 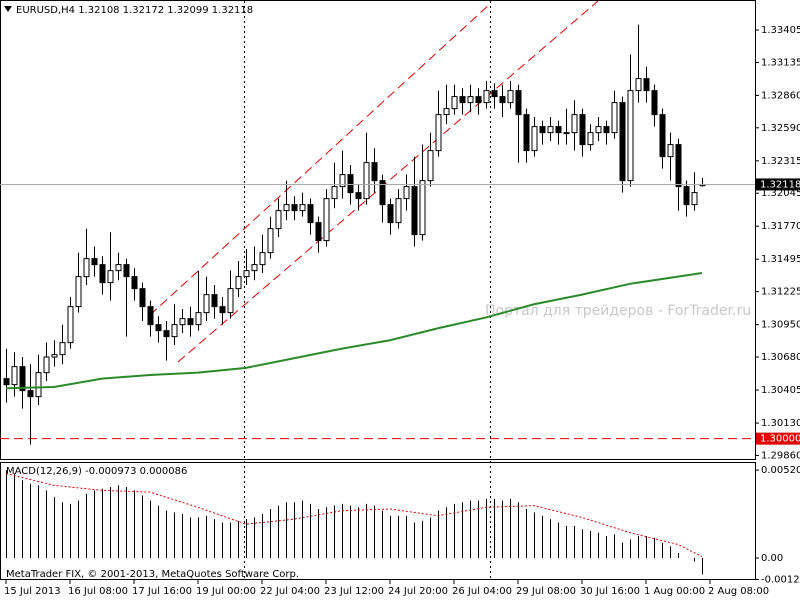 What do you see at coordinates (780, 193) in the screenshot?
I see `y-tick-label: 1.32045` at bounding box center [780, 193].